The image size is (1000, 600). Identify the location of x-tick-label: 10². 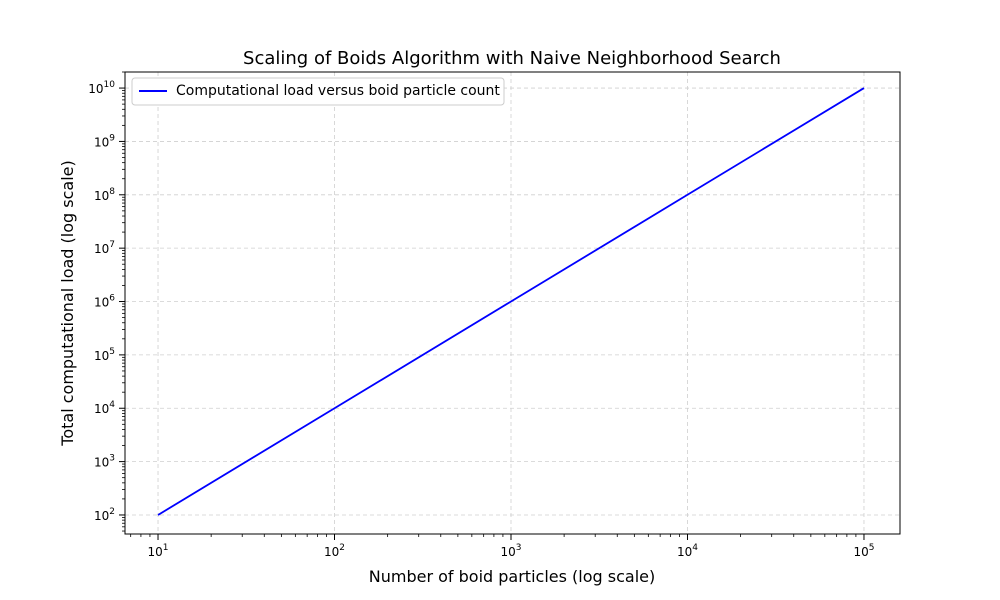
(334, 551).